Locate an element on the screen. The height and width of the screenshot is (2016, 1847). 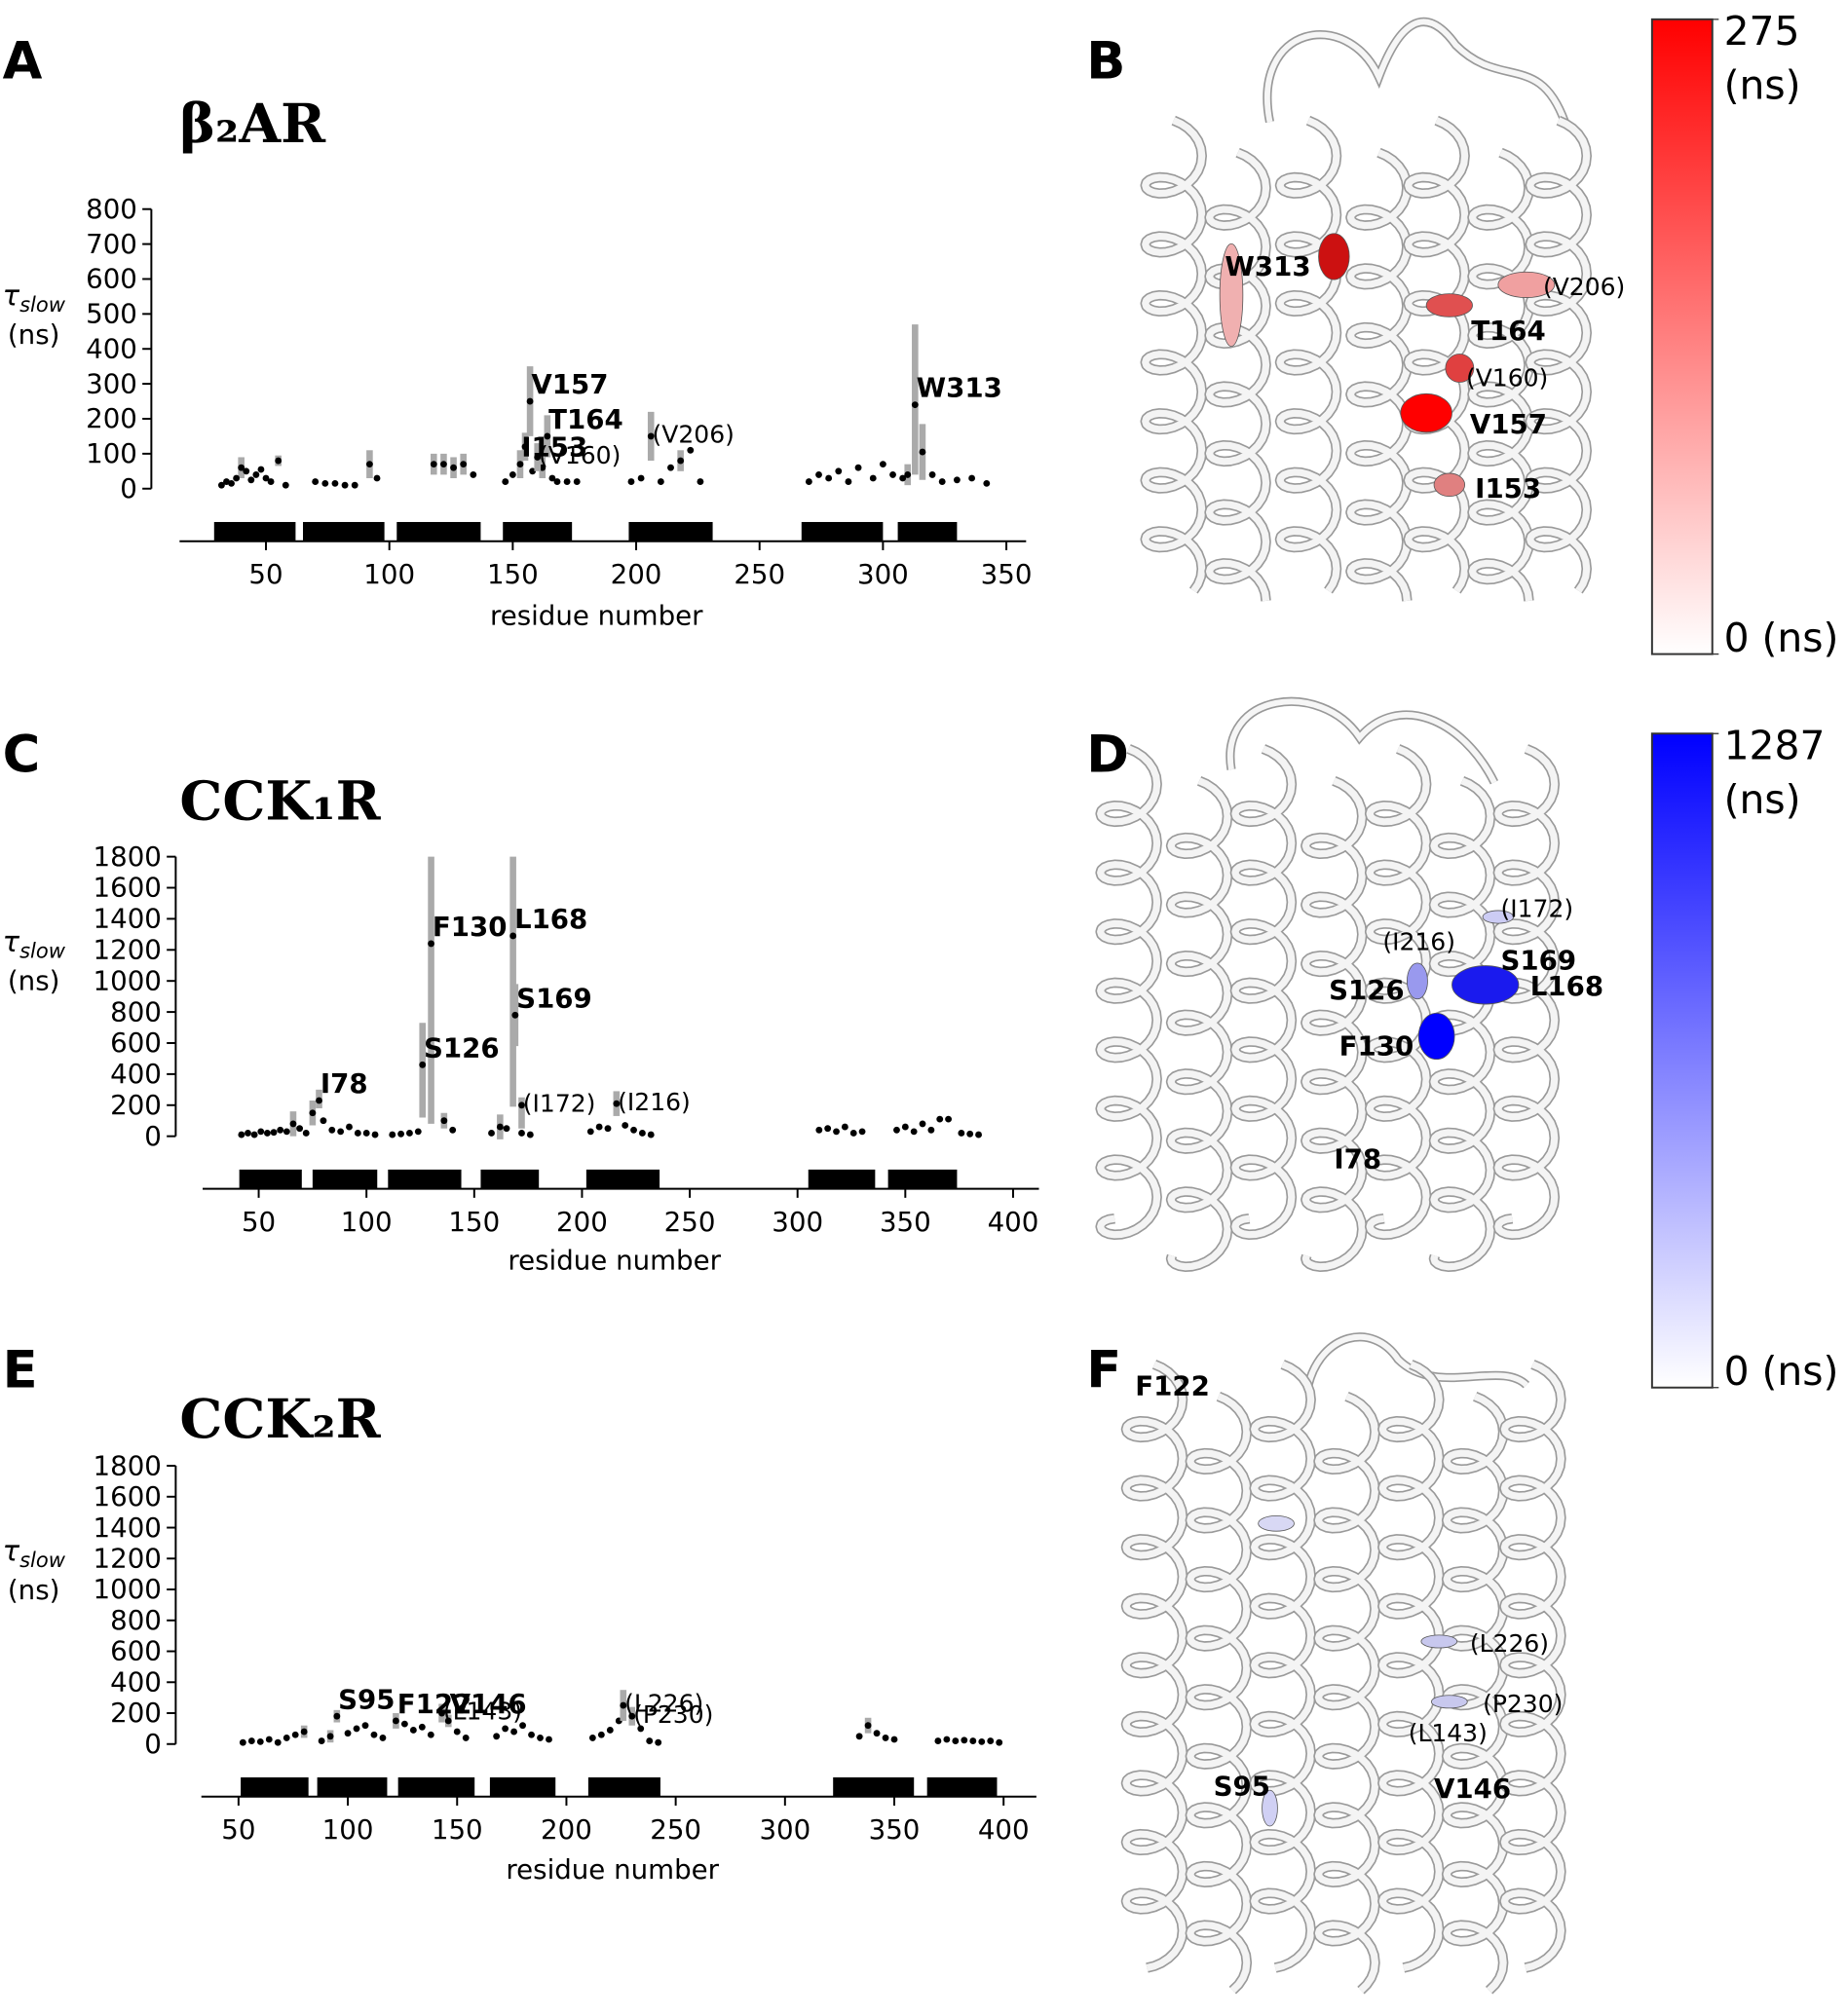
y-tick-label: 200 is located at coordinates (136, 1105).